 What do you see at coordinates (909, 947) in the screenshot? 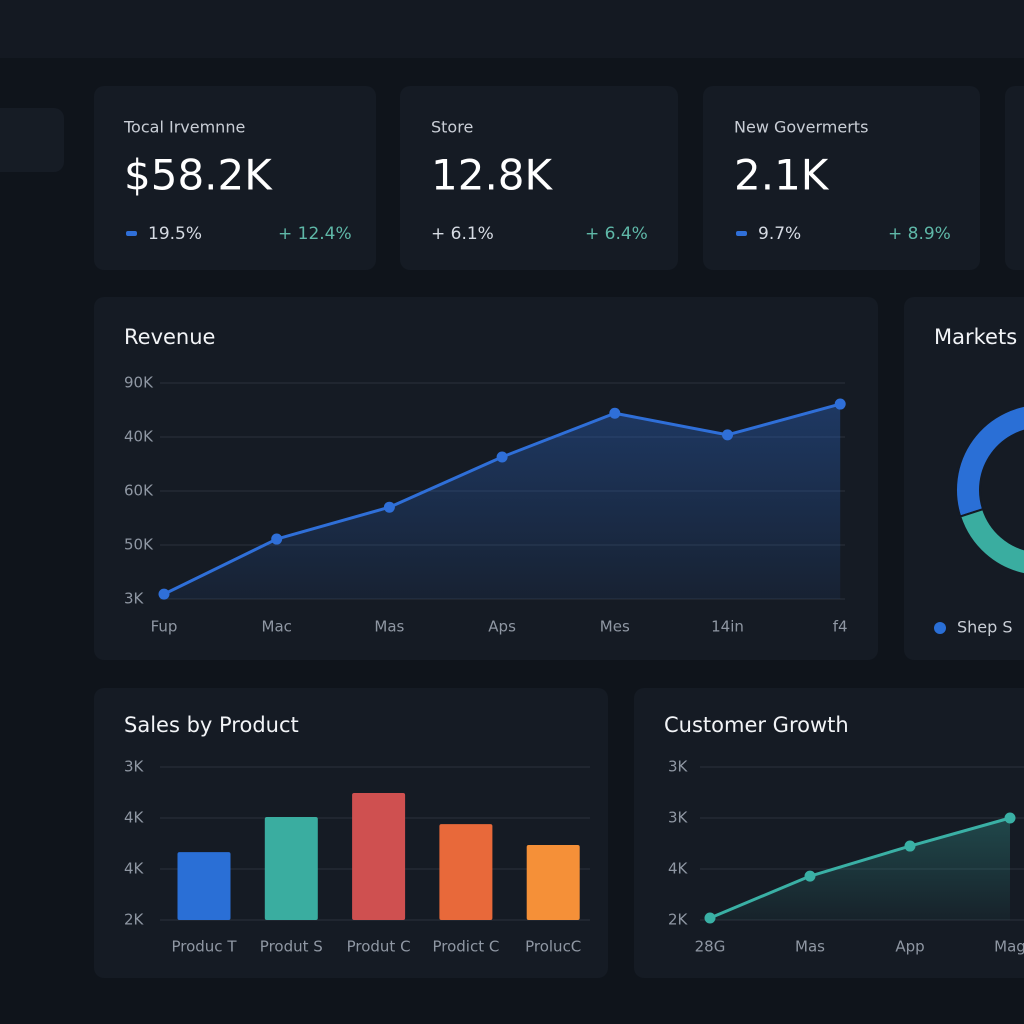
I see `x-tick-label: App` at bounding box center [909, 947].